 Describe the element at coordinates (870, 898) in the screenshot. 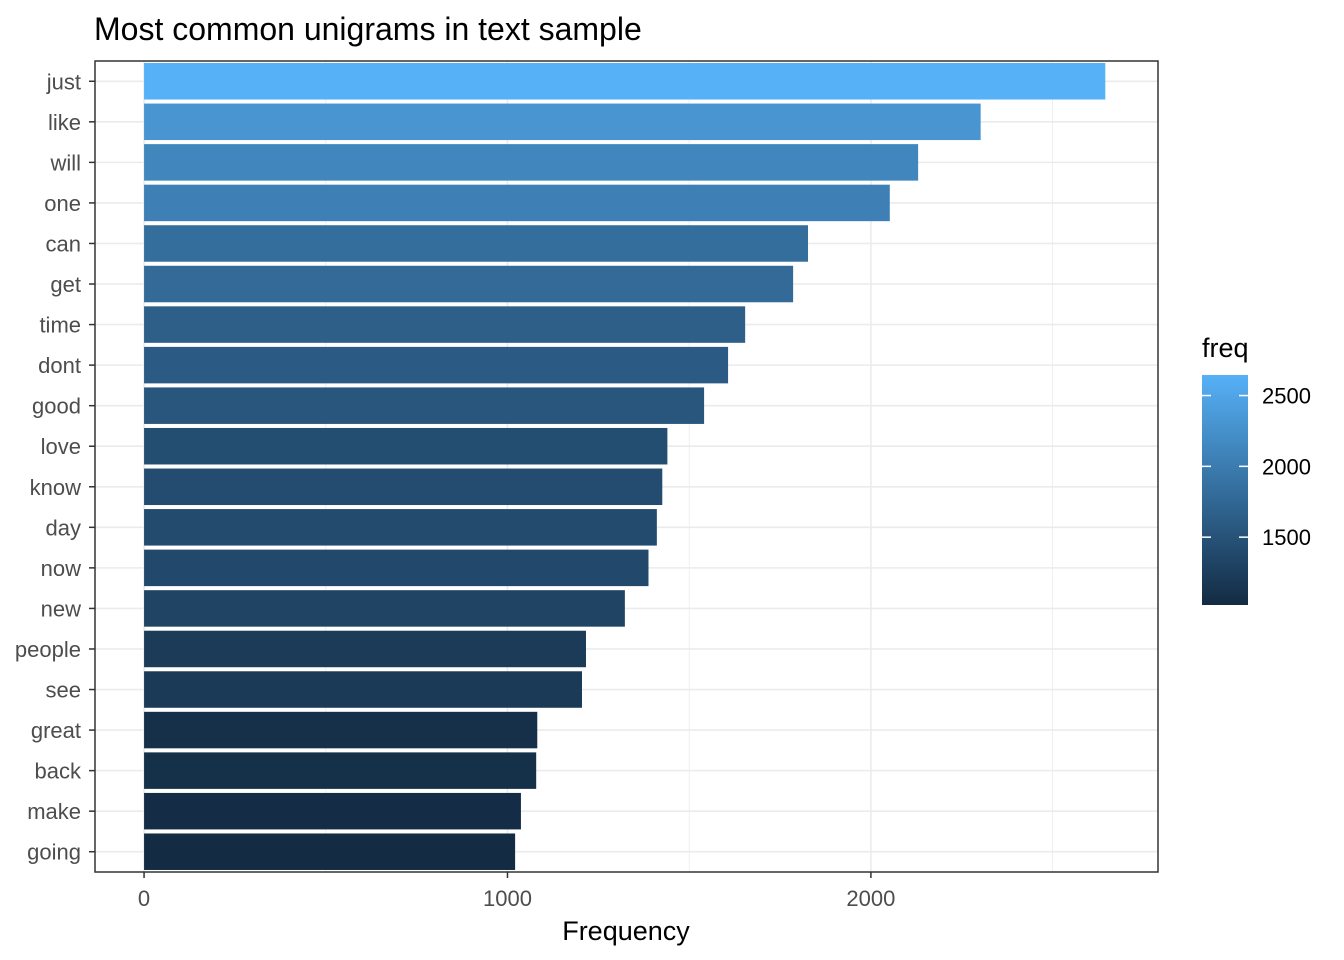

I see `x-tick-label: 2000` at that location.